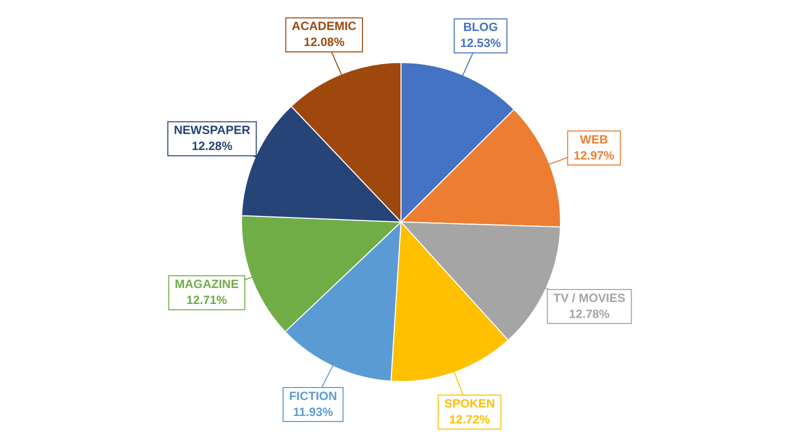 The width and height of the screenshot is (802, 444). Describe the element at coordinates (313, 411) in the screenshot. I see `data-label: 11.93%` at that location.